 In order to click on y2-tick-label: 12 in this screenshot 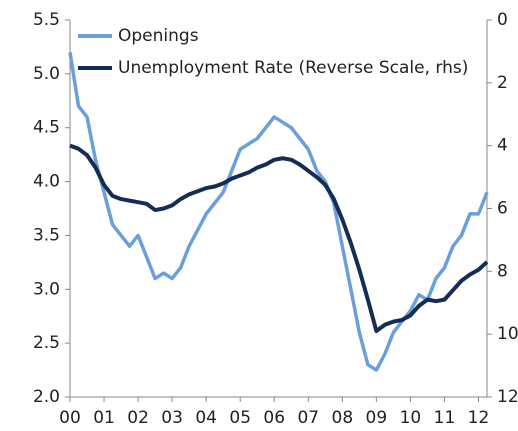, I will do `click(507, 397)`.